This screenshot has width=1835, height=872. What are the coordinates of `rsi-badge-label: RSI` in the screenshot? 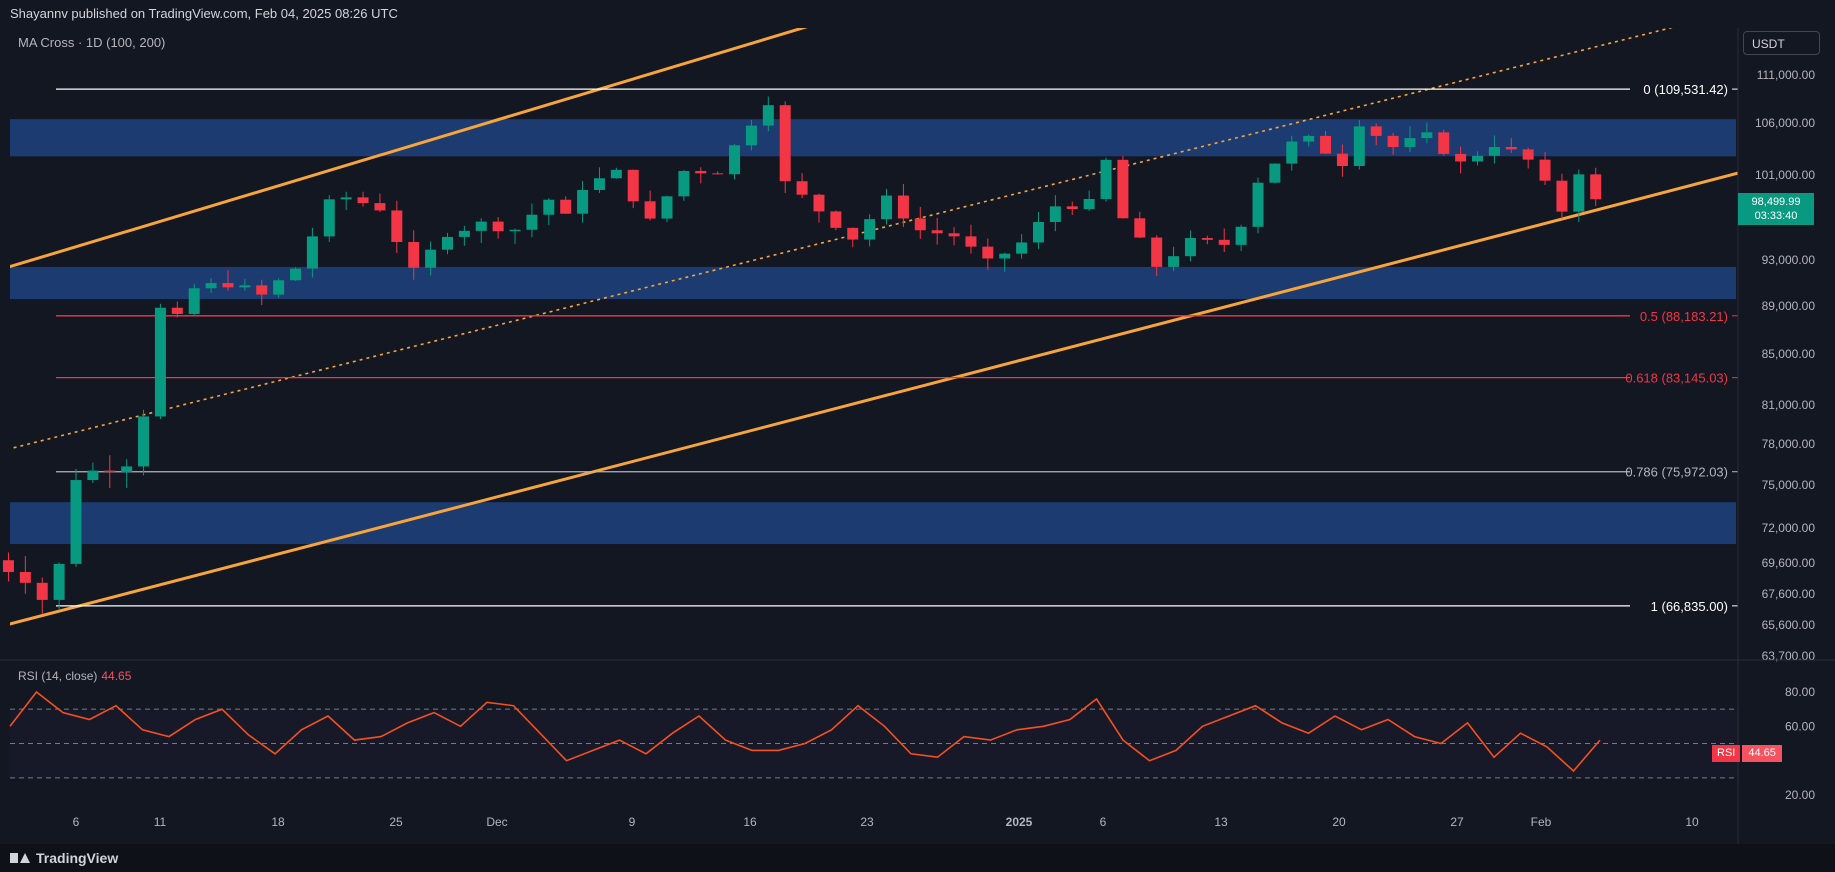 It's located at (1726, 753).